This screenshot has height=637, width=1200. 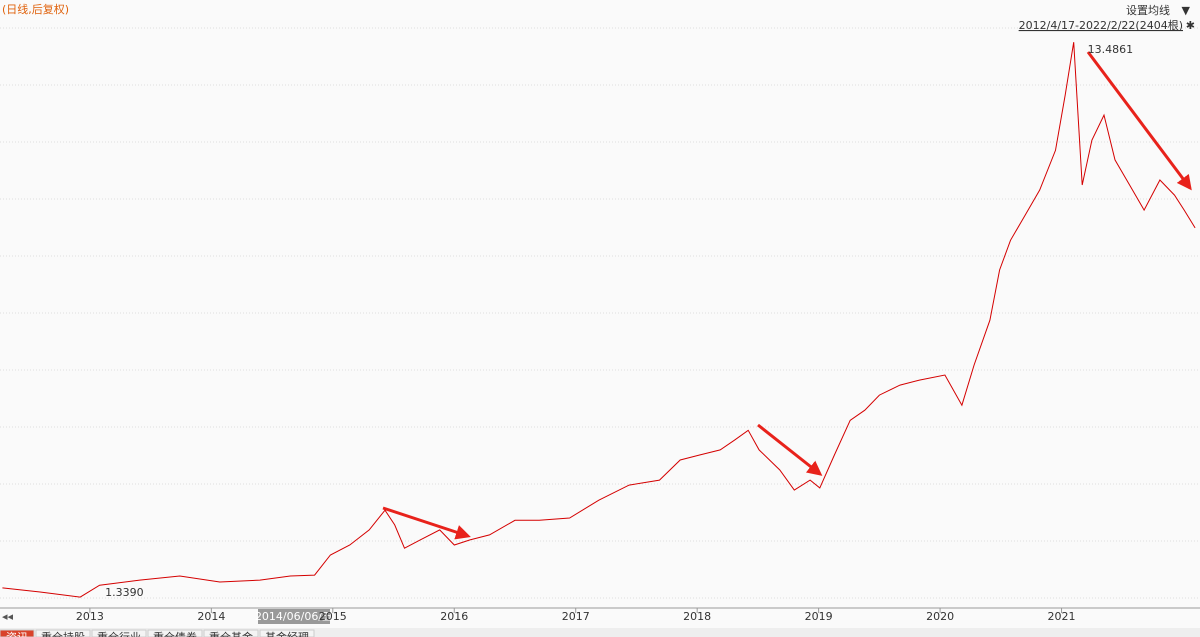 I want to click on cursor-box, so click(x=294, y=616).